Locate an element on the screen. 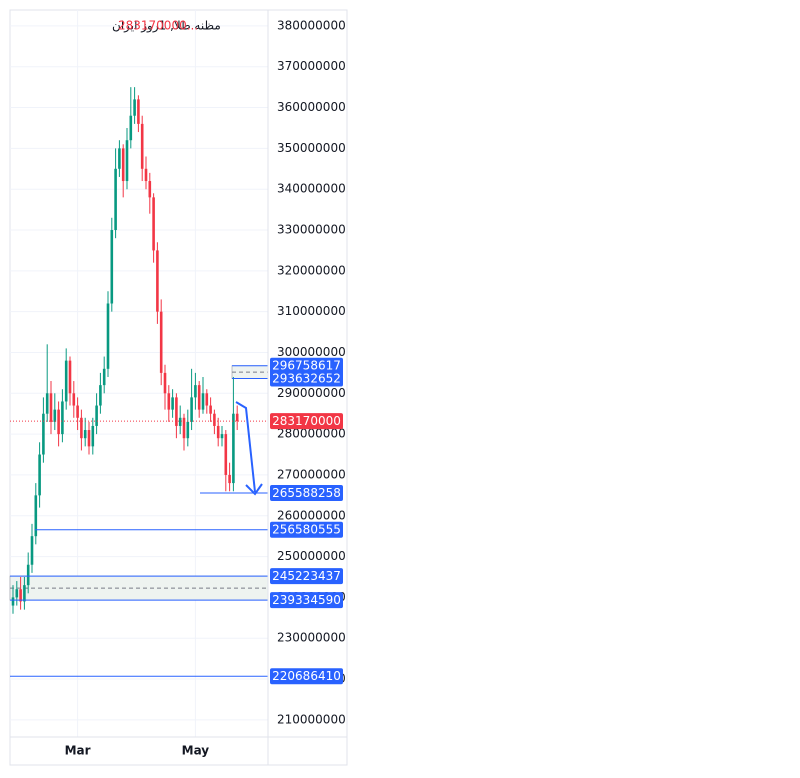 Image resolution: width=800 pixels, height=778 pixels. y-tick-label: 330000000 is located at coordinates (311, 230).